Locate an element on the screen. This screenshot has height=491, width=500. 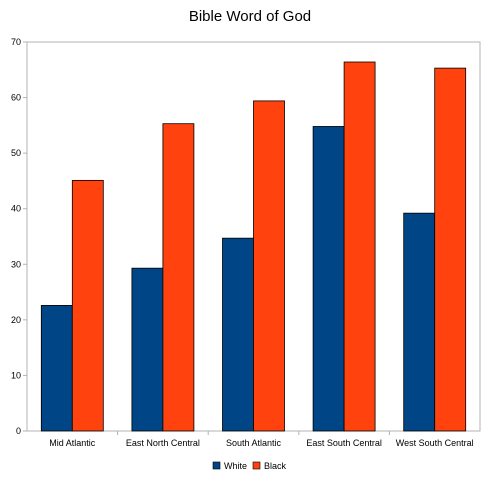
y-tick-label: 20 is located at coordinates (16, 320).